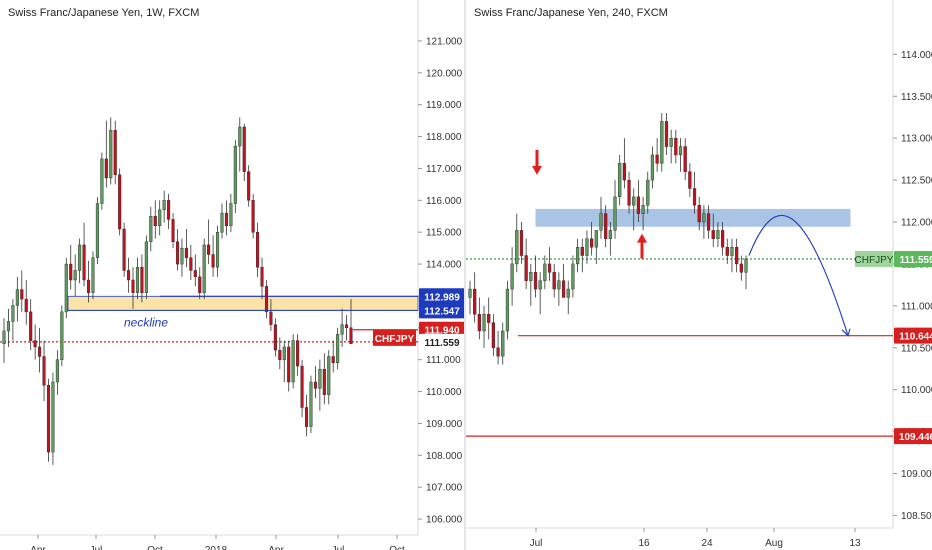  Describe the element at coordinates (444, 456) in the screenshot. I see `y-tick-label: 108.000` at that location.